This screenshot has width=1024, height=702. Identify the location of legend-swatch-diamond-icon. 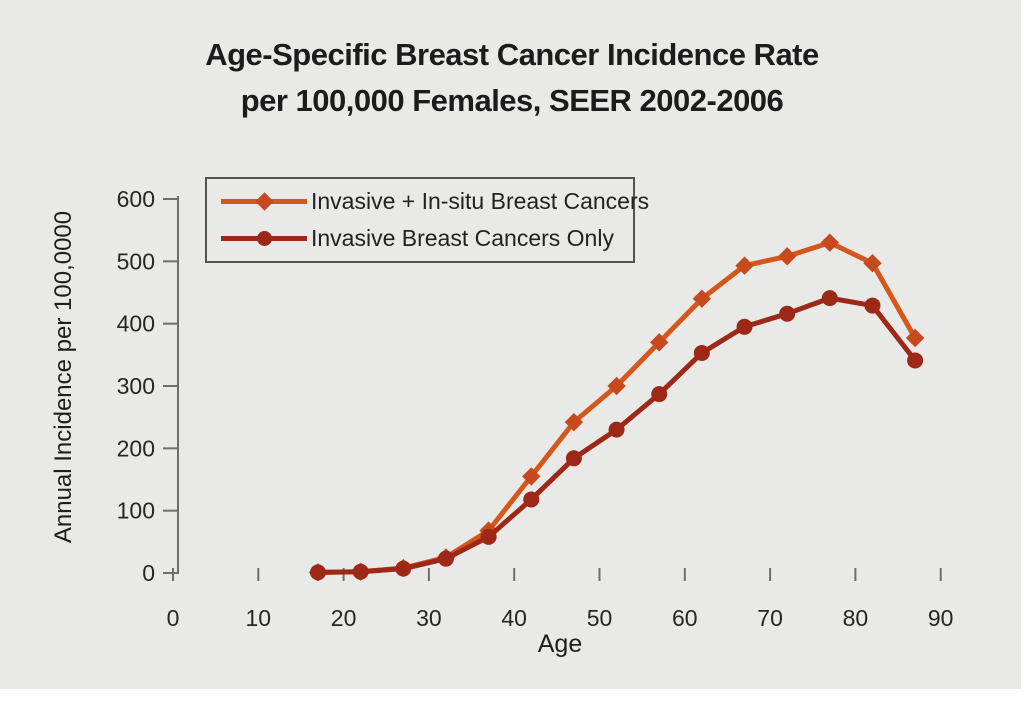
(264, 201).